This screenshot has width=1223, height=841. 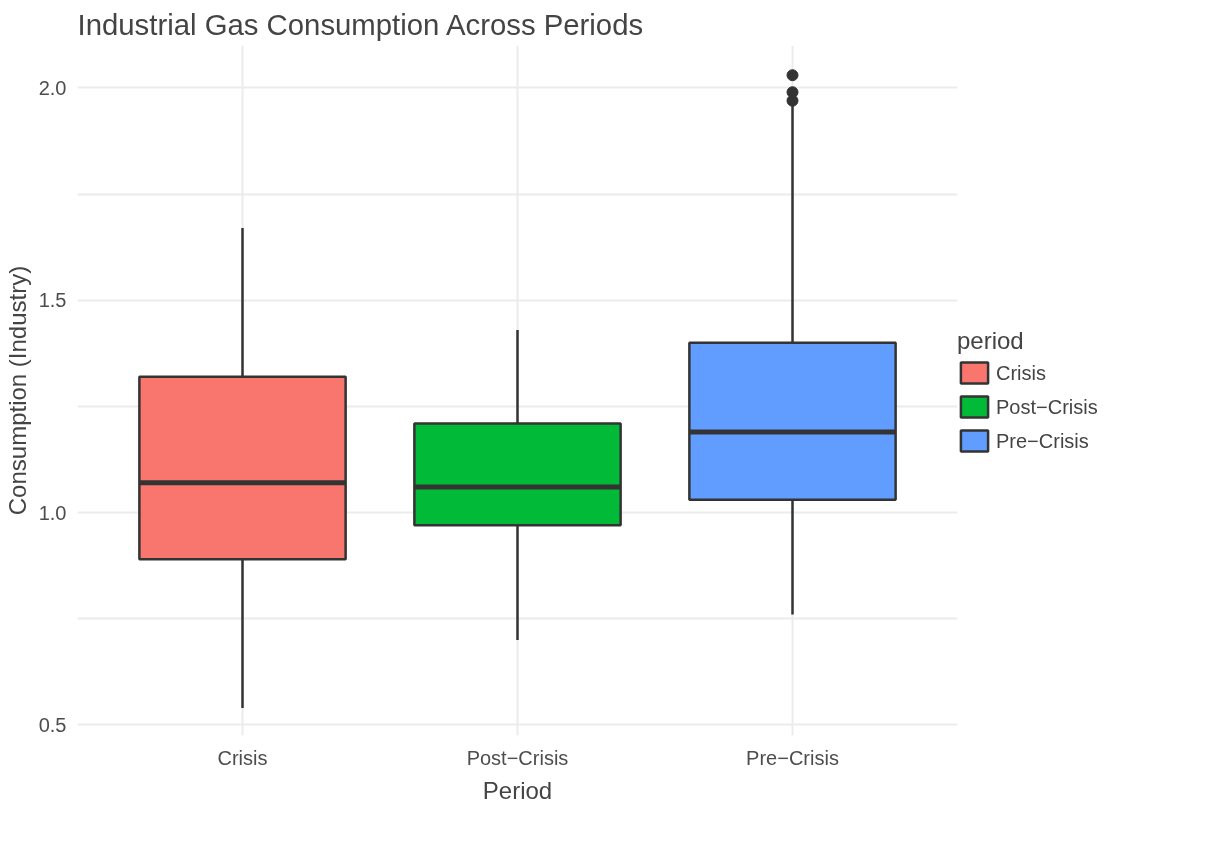 What do you see at coordinates (52, 87) in the screenshot?
I see `y-tick-label: 2.0` at bounding box center [52, 87].